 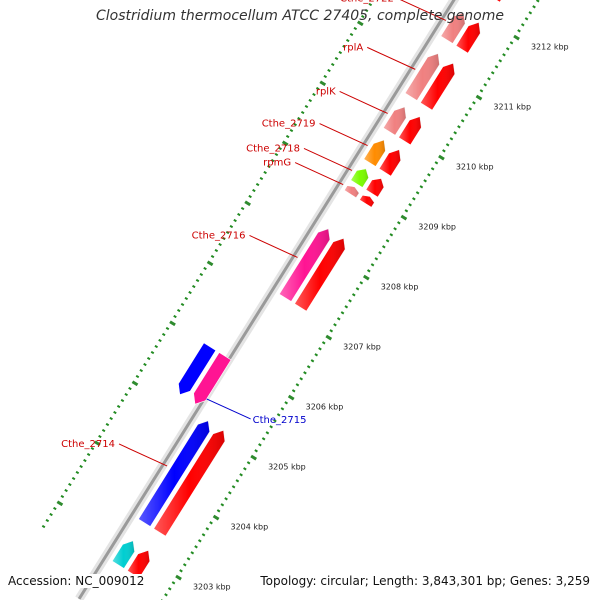 I want to click on gene-label-rplK: rplK, so click(x=326, y=91).